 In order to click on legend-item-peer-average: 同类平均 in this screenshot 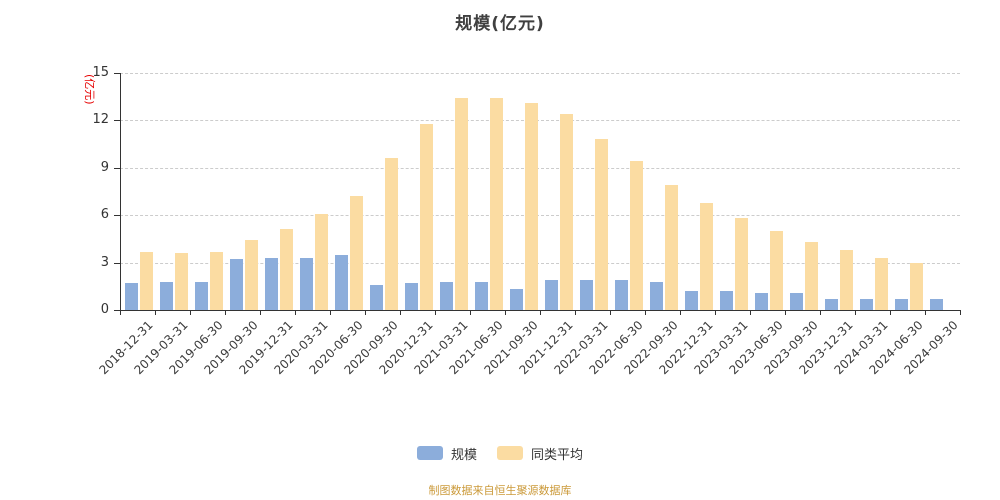, I will do `click(540, 453)`.